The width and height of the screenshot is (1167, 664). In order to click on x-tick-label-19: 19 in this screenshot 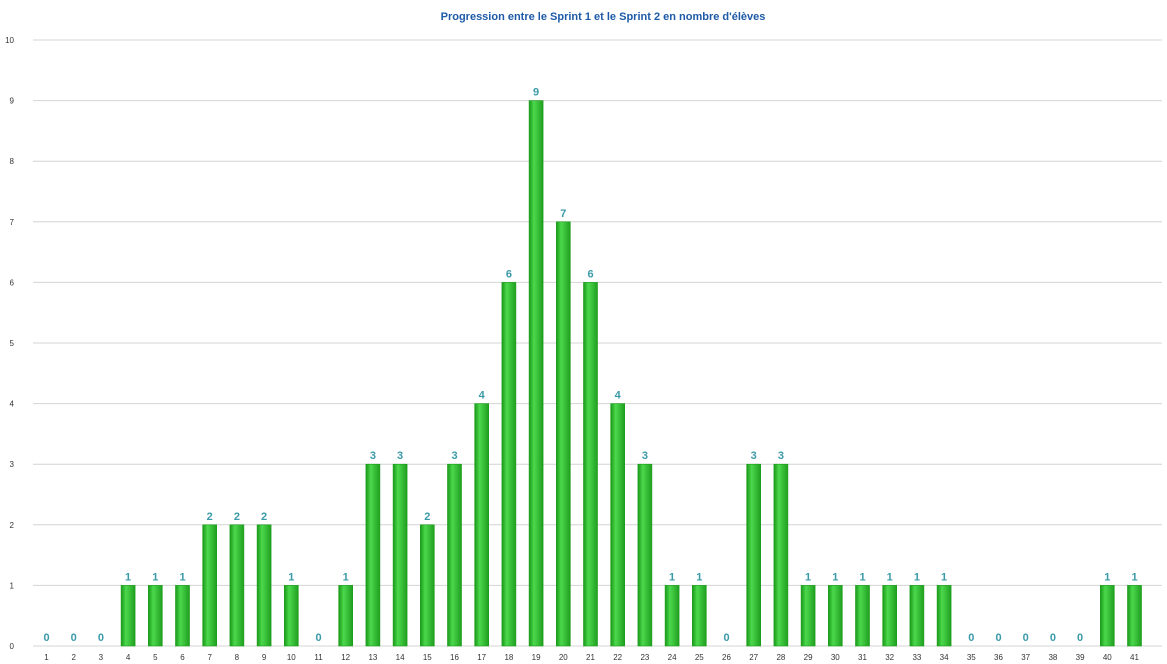, I will do `click(536, 657)`.